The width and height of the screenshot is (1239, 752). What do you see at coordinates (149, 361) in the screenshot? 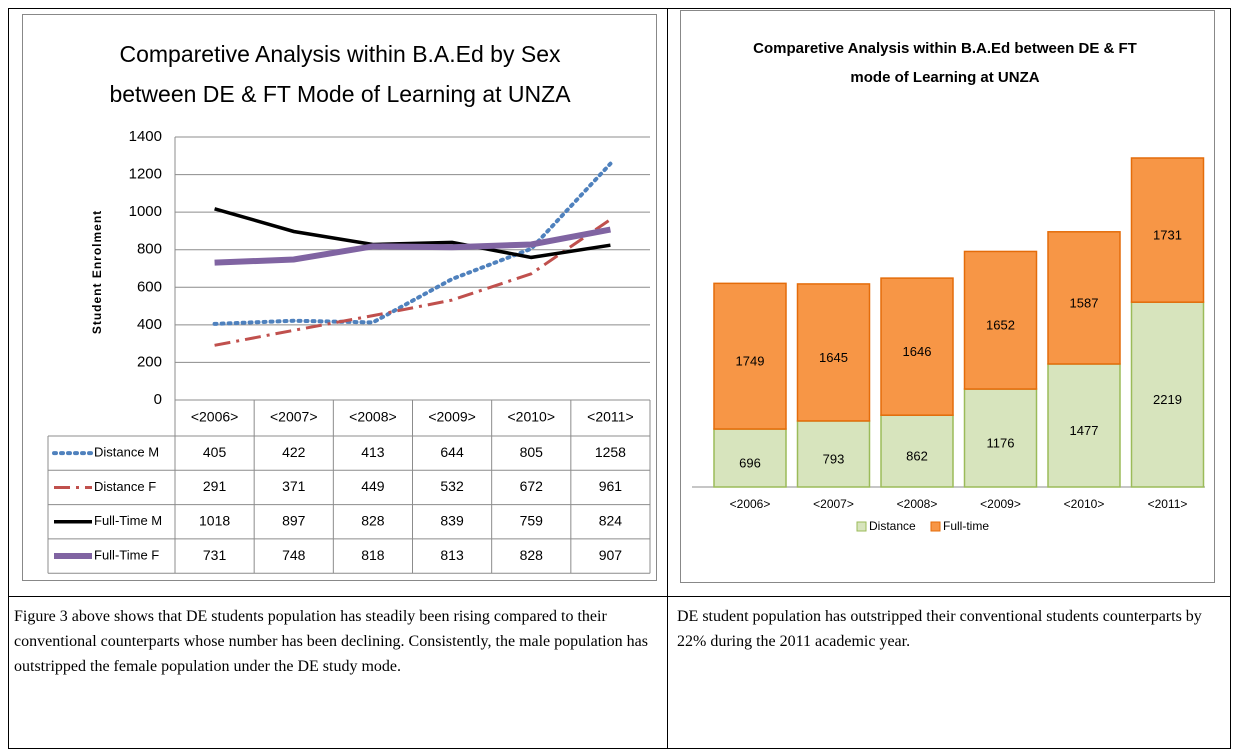
I see `y-tick-label: 200` at bounding box center [149, 361].